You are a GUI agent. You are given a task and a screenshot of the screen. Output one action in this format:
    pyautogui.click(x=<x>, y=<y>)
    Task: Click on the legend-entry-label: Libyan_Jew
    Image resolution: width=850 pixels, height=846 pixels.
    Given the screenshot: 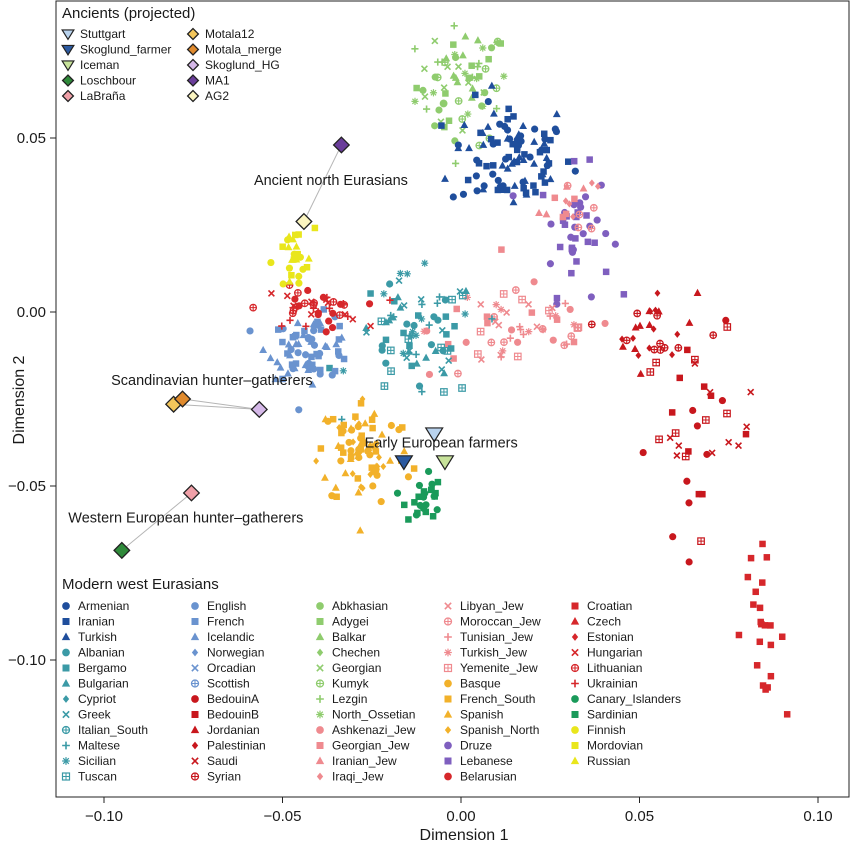 What is the action you would take?
    pyautogui.click(x=492, y=606)
    